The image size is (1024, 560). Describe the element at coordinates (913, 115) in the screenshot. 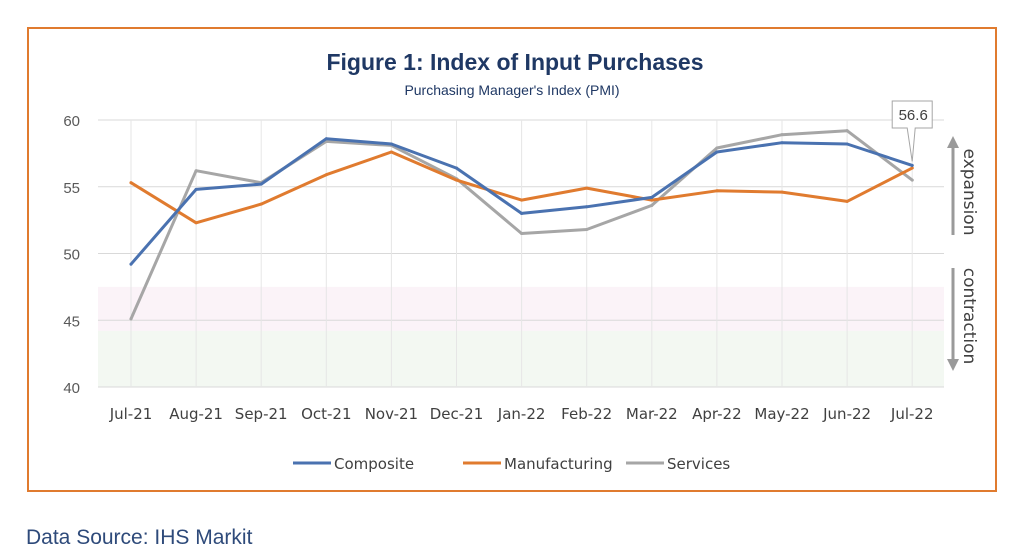

I see `callout-label: 56.6` at that location.